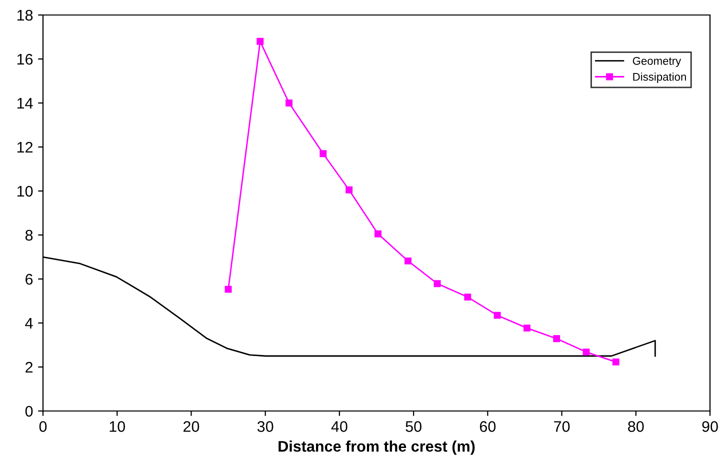 This screenshot has height=475, width=720. Describe the element at coordinates (29, 323) in the screenshot. I see `y-tick-label: 4` at that location.